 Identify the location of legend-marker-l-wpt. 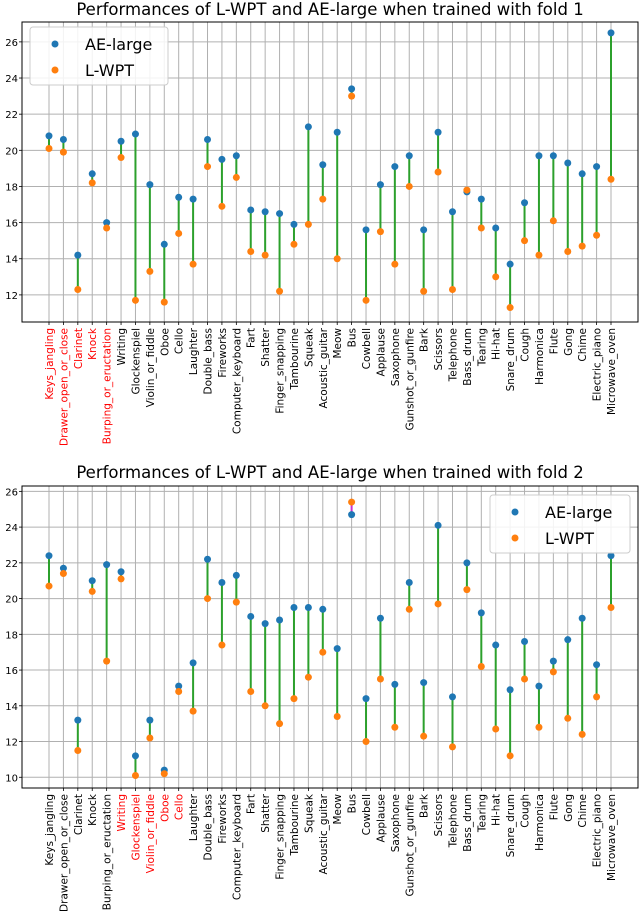
(515, 538).